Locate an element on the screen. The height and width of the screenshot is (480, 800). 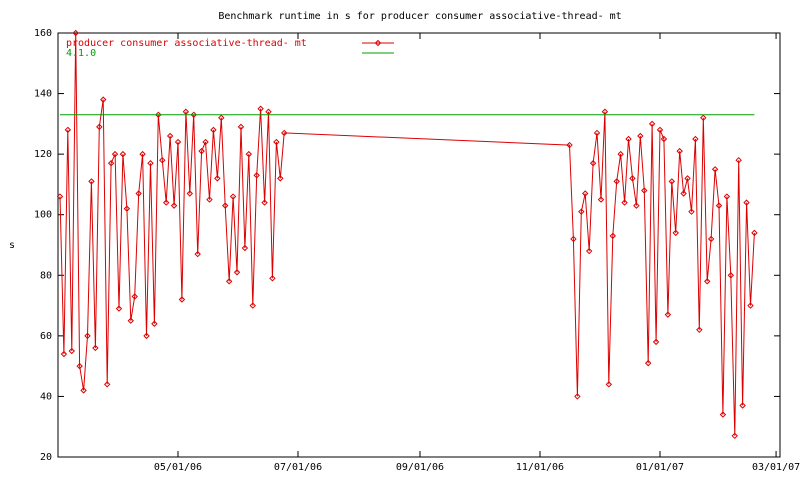
legend-label: producer consumer associative-thread- mt is located at coordinates (186, 43).